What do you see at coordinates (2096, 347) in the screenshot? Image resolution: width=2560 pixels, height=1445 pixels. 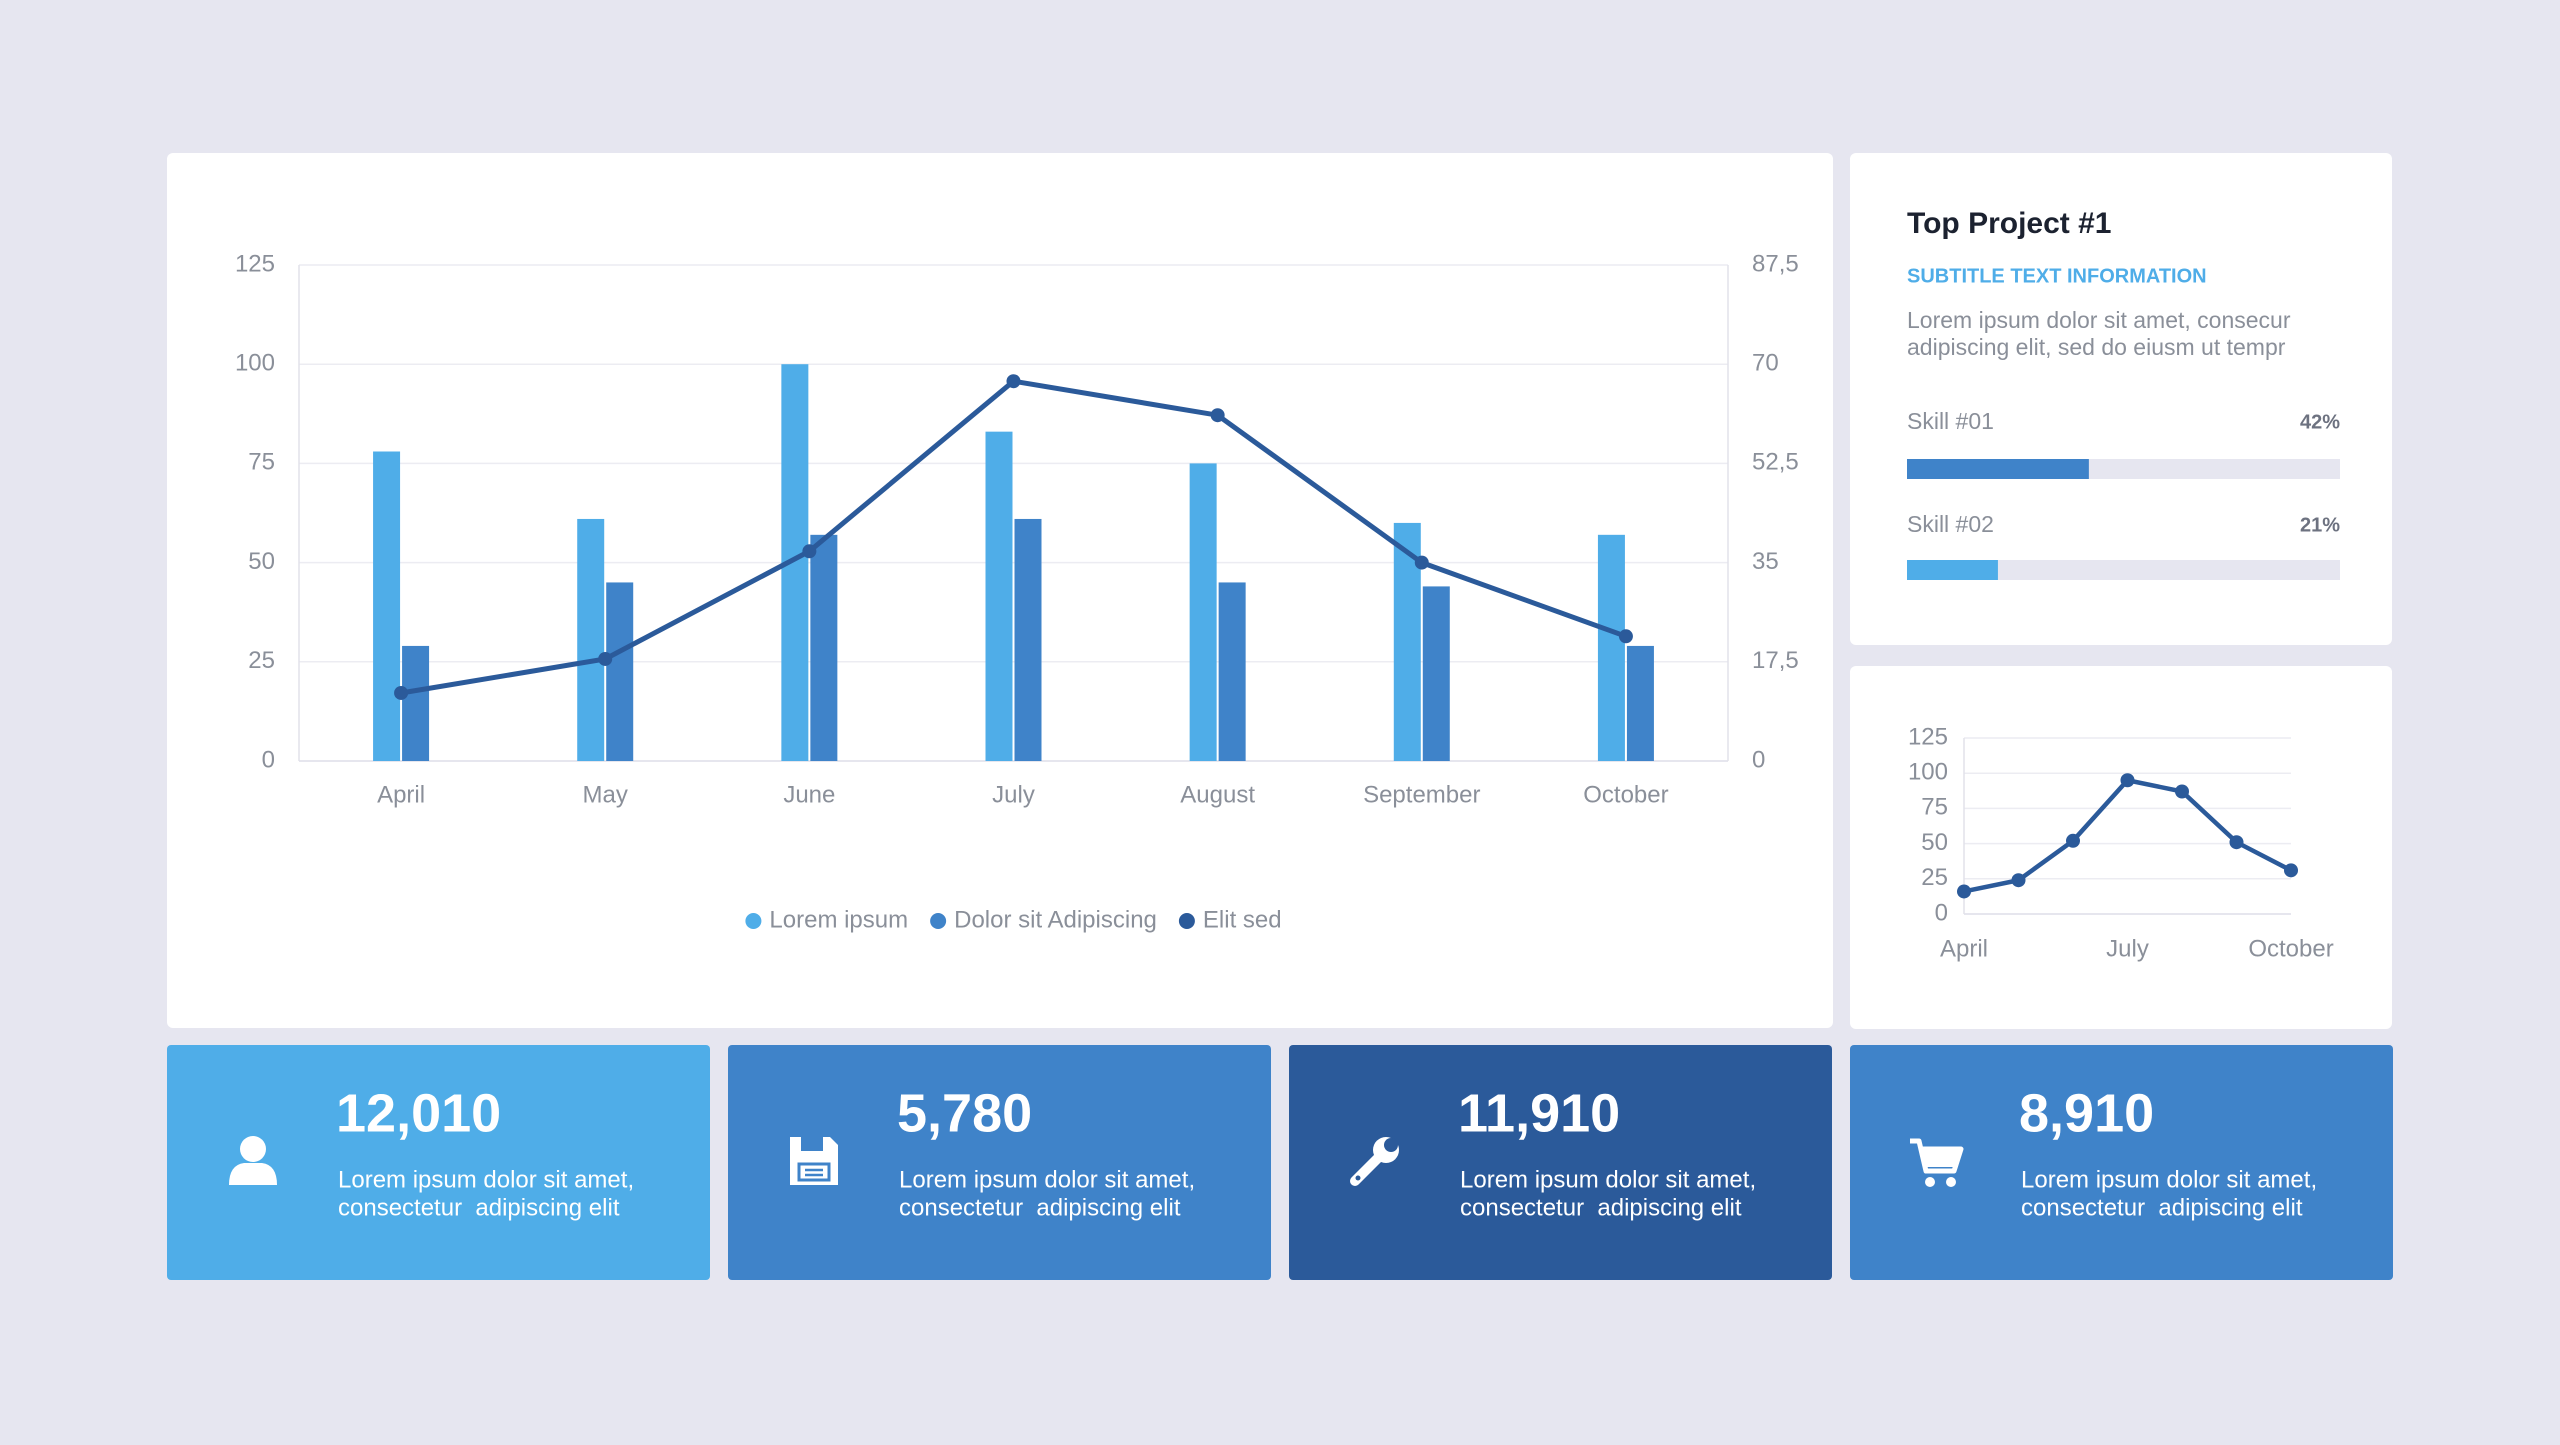 I see `project-text: adipiscing elit, sed do eiusm ut tempr` at bounding box center [2096, 347].